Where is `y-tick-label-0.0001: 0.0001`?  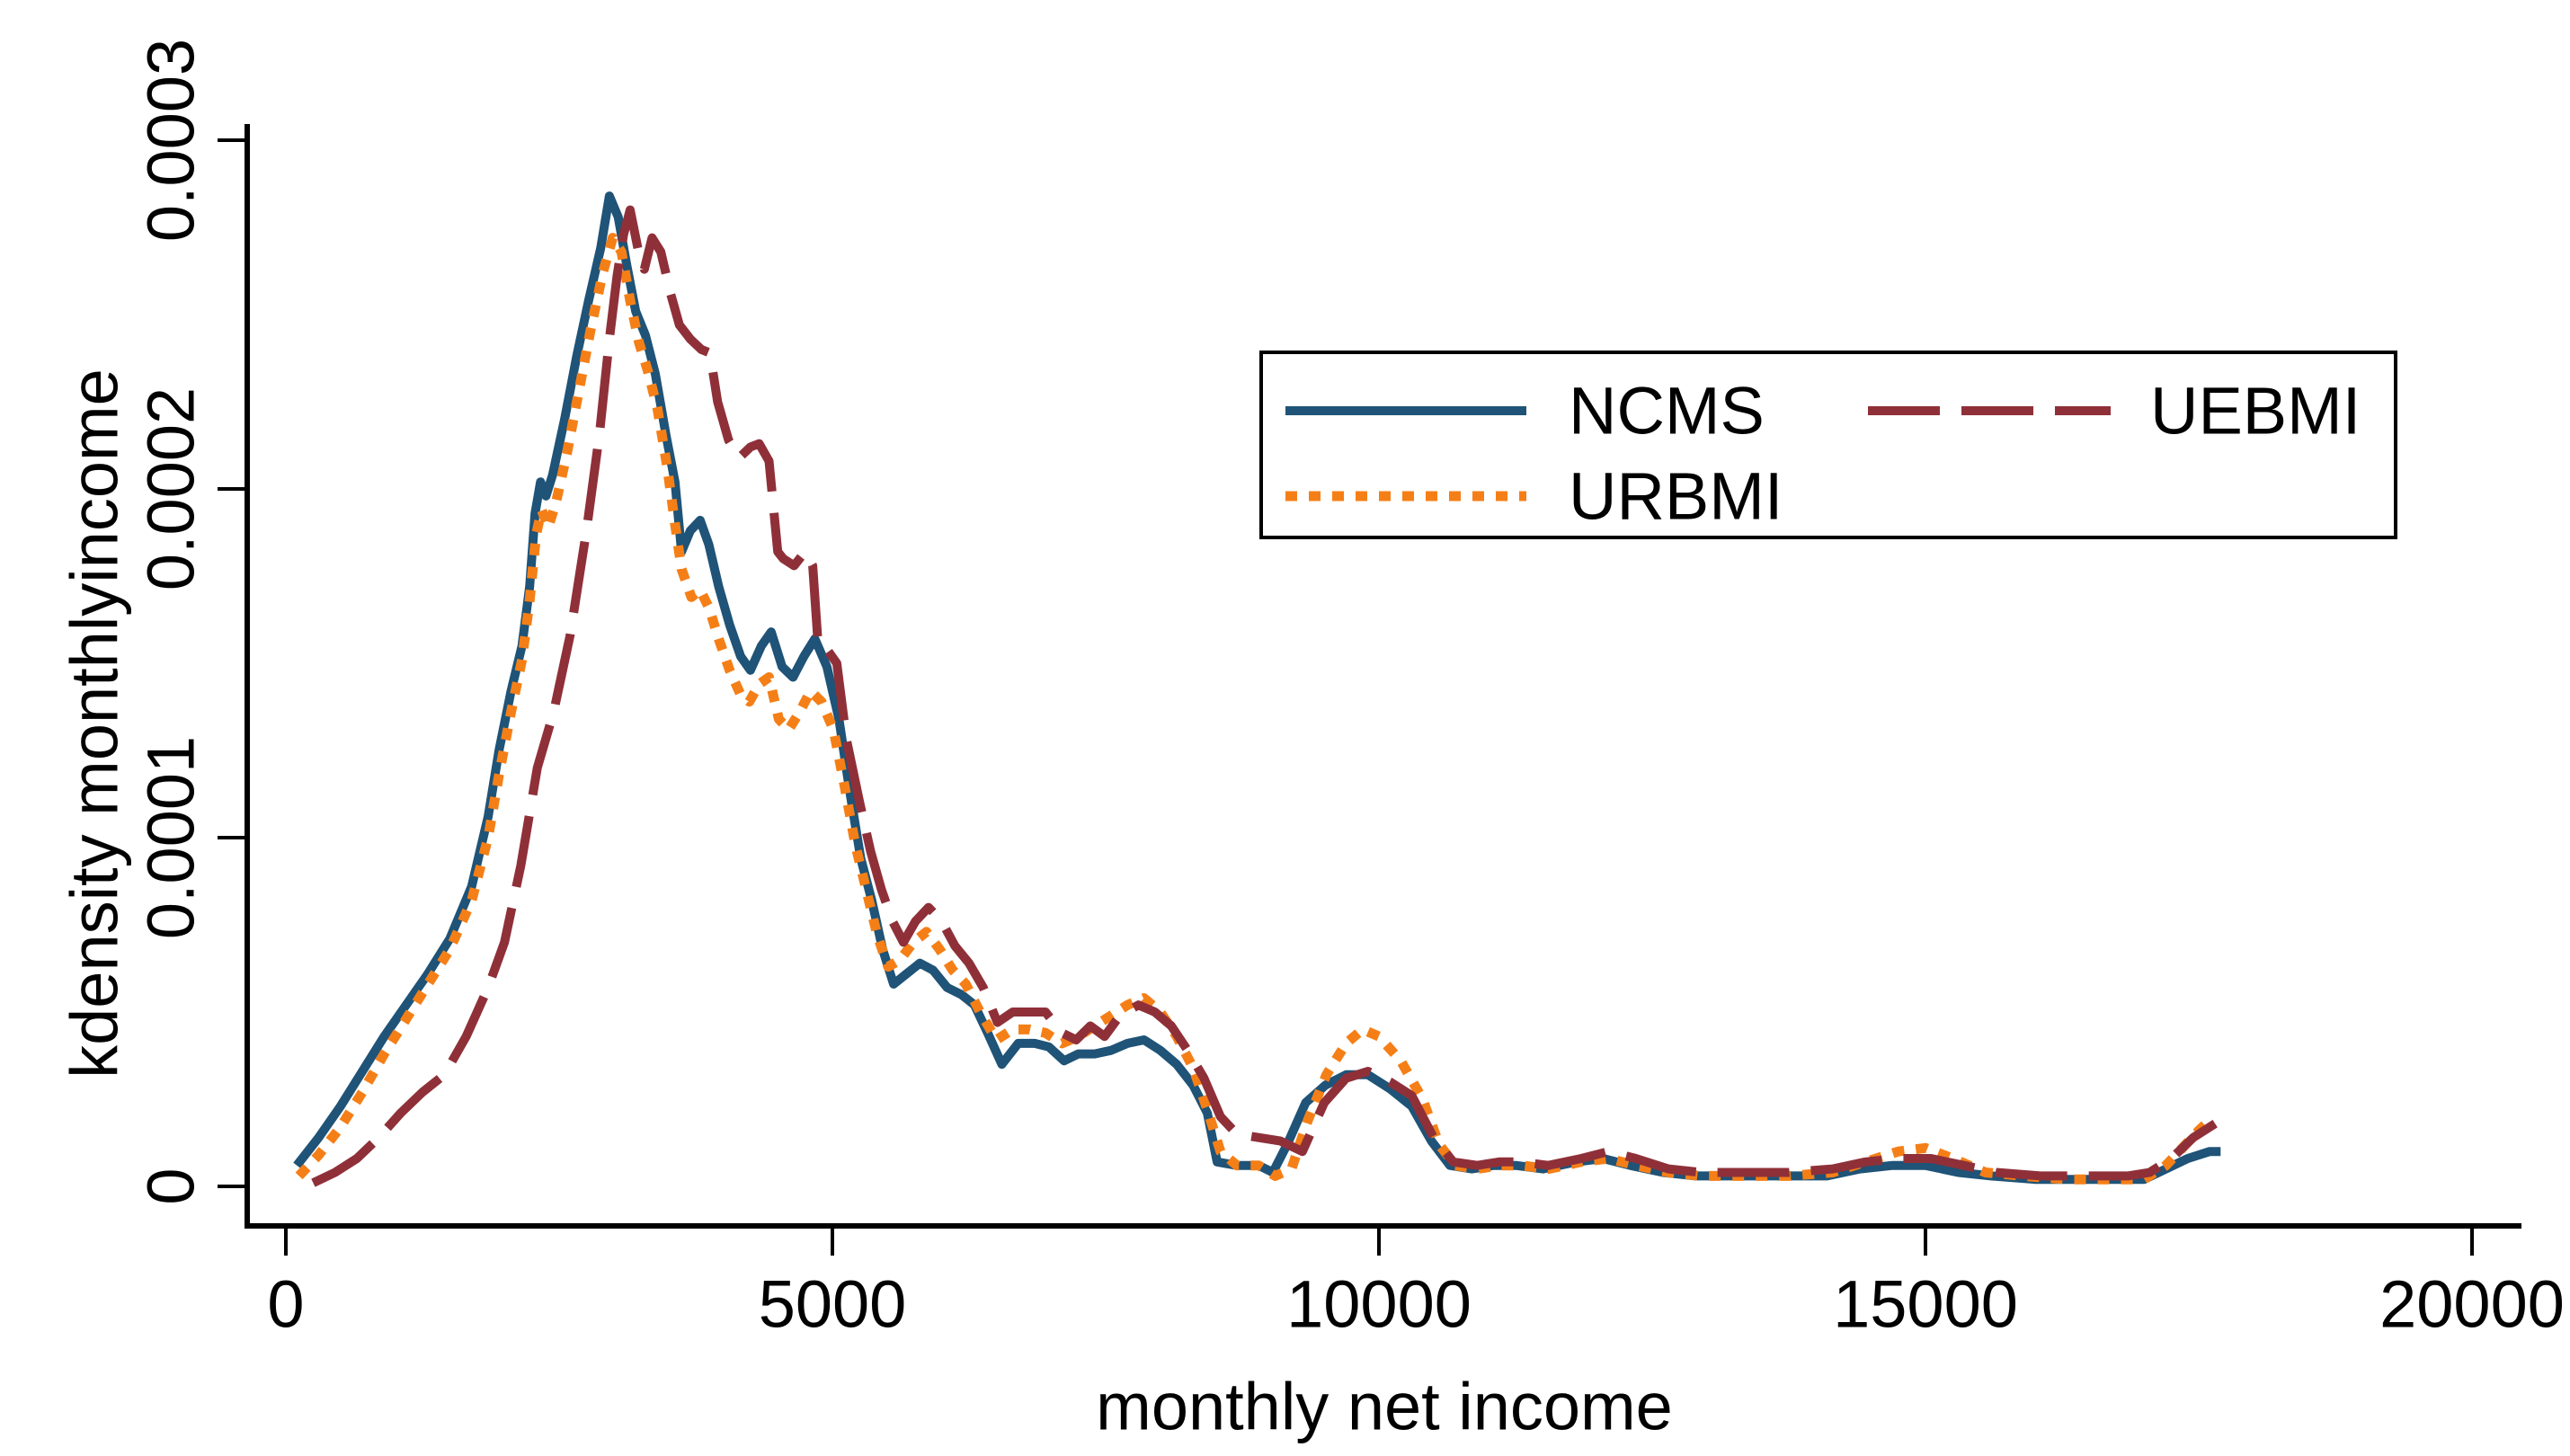
y-tick-label-0.0001: 0.0001 is located at coordinates (171, 838).